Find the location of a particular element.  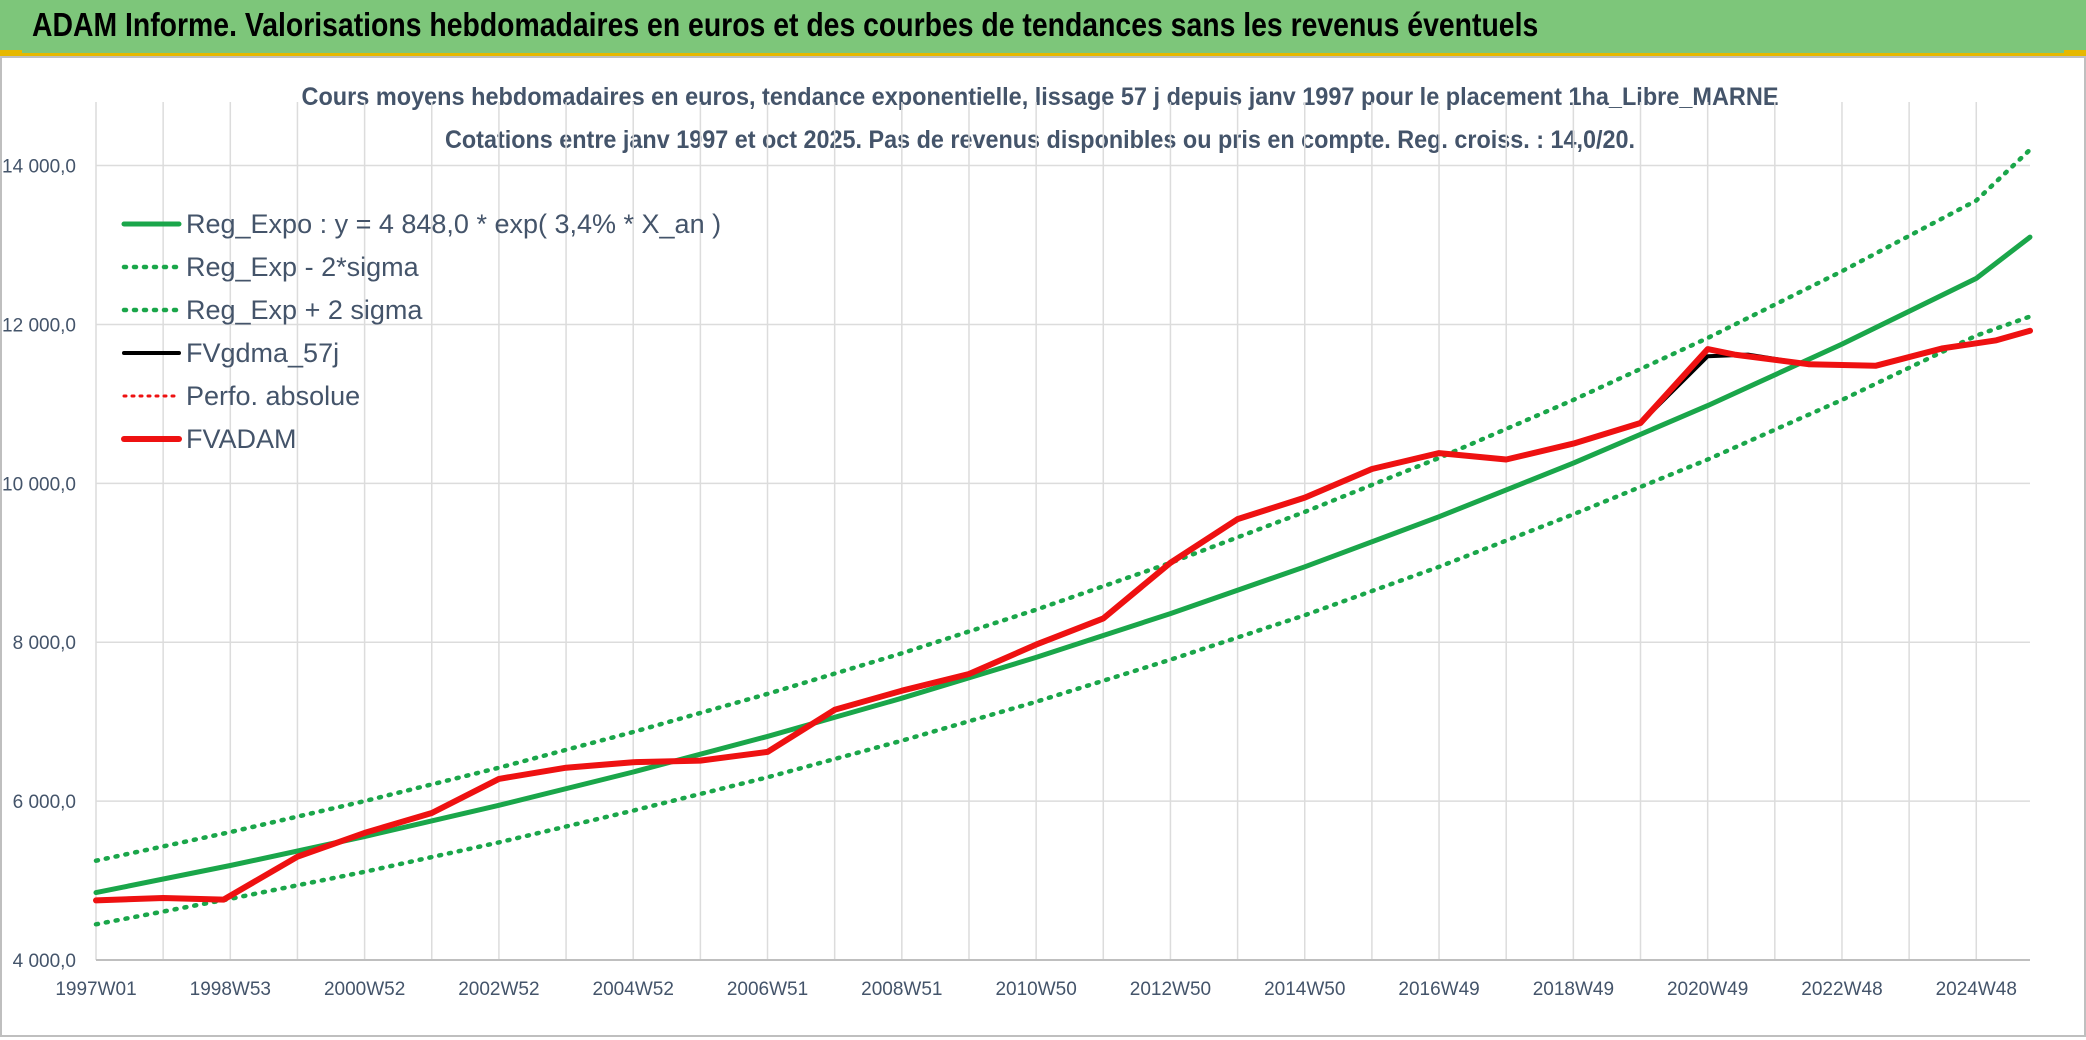

y-tick-label: 8 000,0 is located at coordinates (44, 643).